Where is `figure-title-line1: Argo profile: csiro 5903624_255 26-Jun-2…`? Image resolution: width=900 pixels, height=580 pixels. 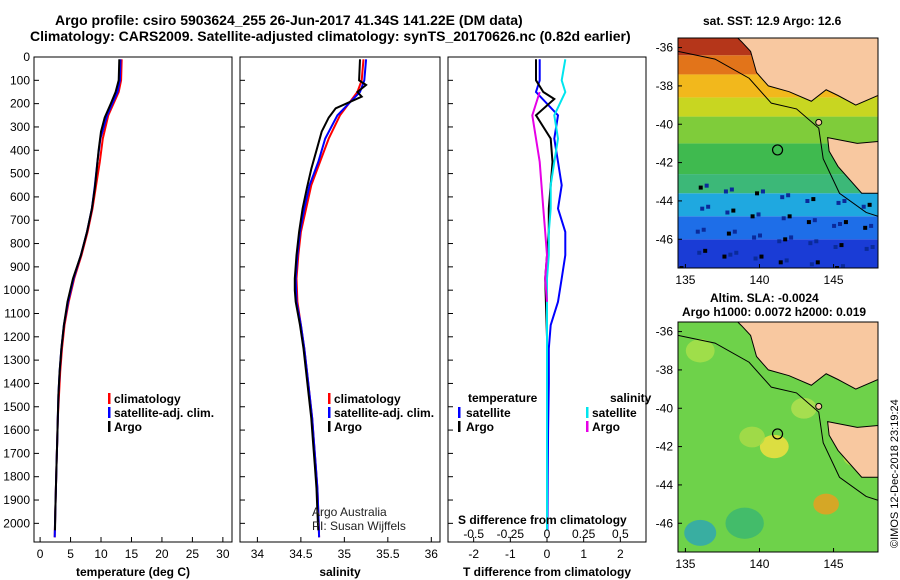
figure-title-line1: Argo profile: csiro 5903624_255 26-Jun-2… is located at coordinates (289, 20).